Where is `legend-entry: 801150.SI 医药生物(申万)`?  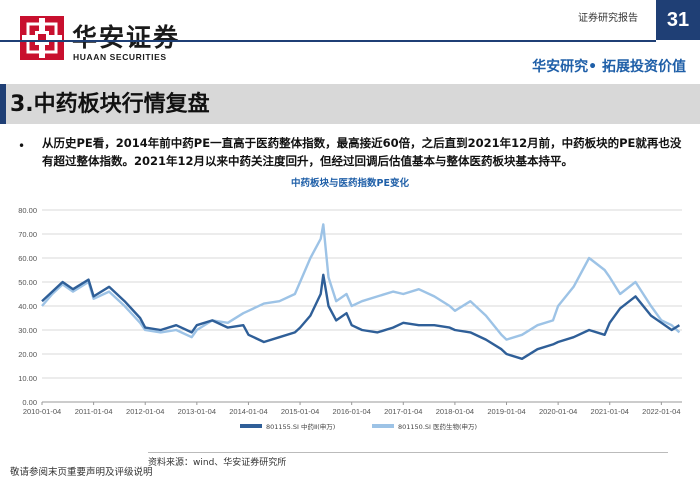 legend-entry: 801150.SI 医药生物(申万) is located at coordinates (437, 426).